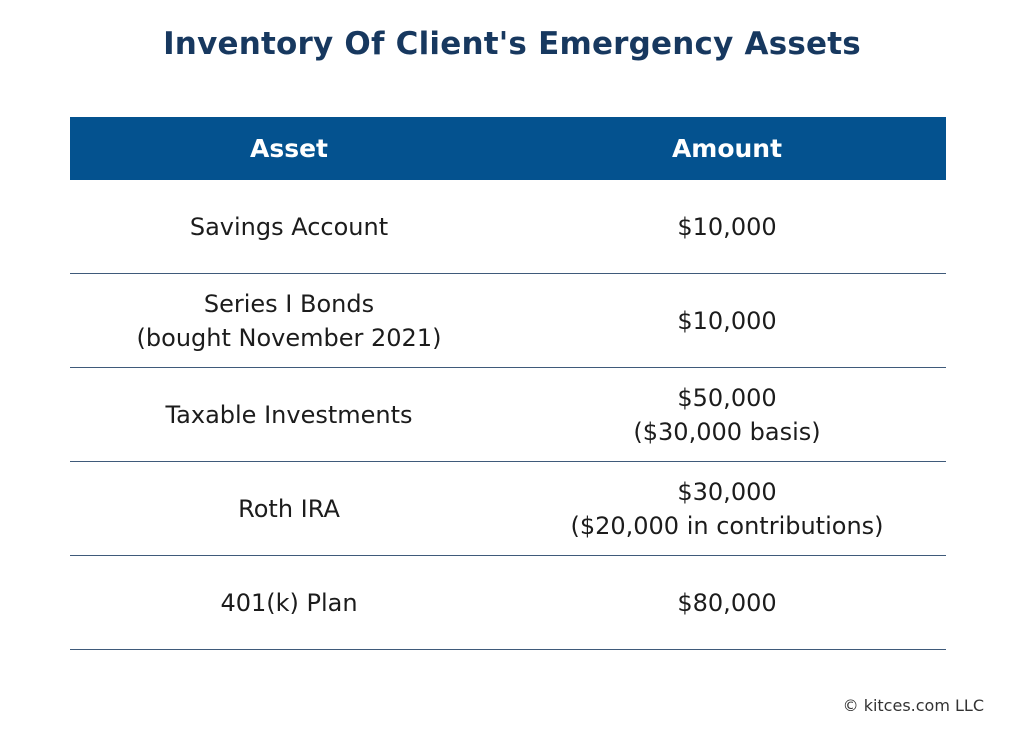 The image size is (1024, 735). What do you see at coordinates (727, 525) in the screenshot?
I see `amount-note: ($20,000 in contributions)` at bounding box center [727, 525].